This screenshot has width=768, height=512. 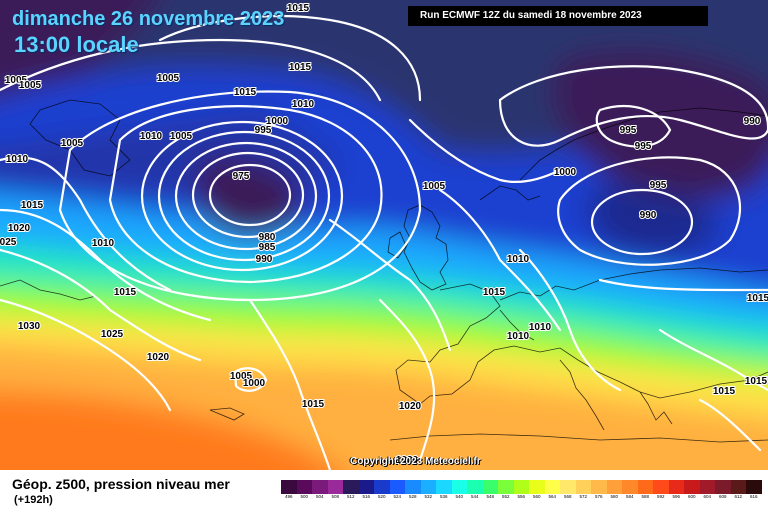 What do you see at coordinates (112, 334) in the screenshot?
I see `isobar-label: 1025` at bounding box center [112, 334].